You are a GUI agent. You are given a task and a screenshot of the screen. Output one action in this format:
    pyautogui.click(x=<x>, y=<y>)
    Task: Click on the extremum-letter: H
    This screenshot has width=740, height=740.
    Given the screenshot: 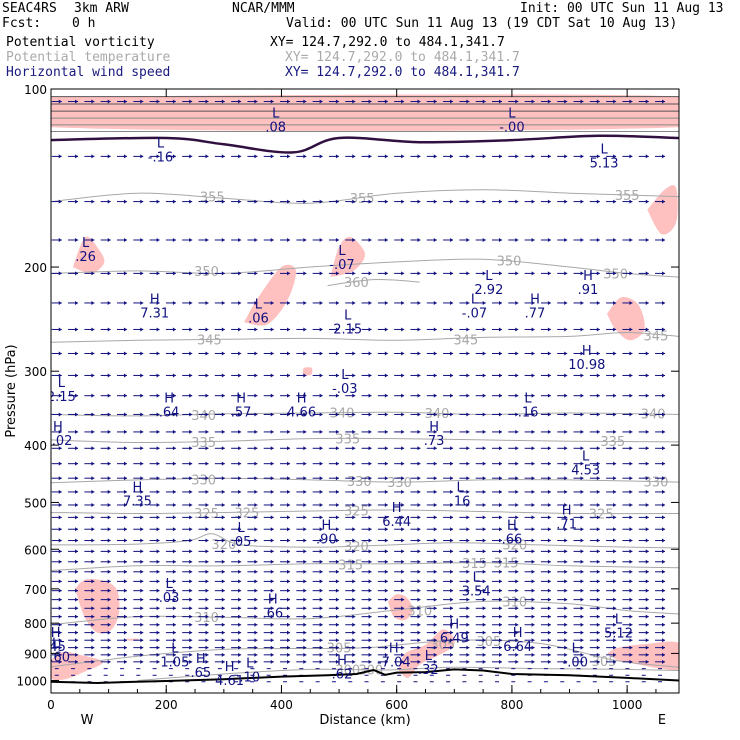 What is the action you would take?
    pyautogui.click(x=241, y=399)
    